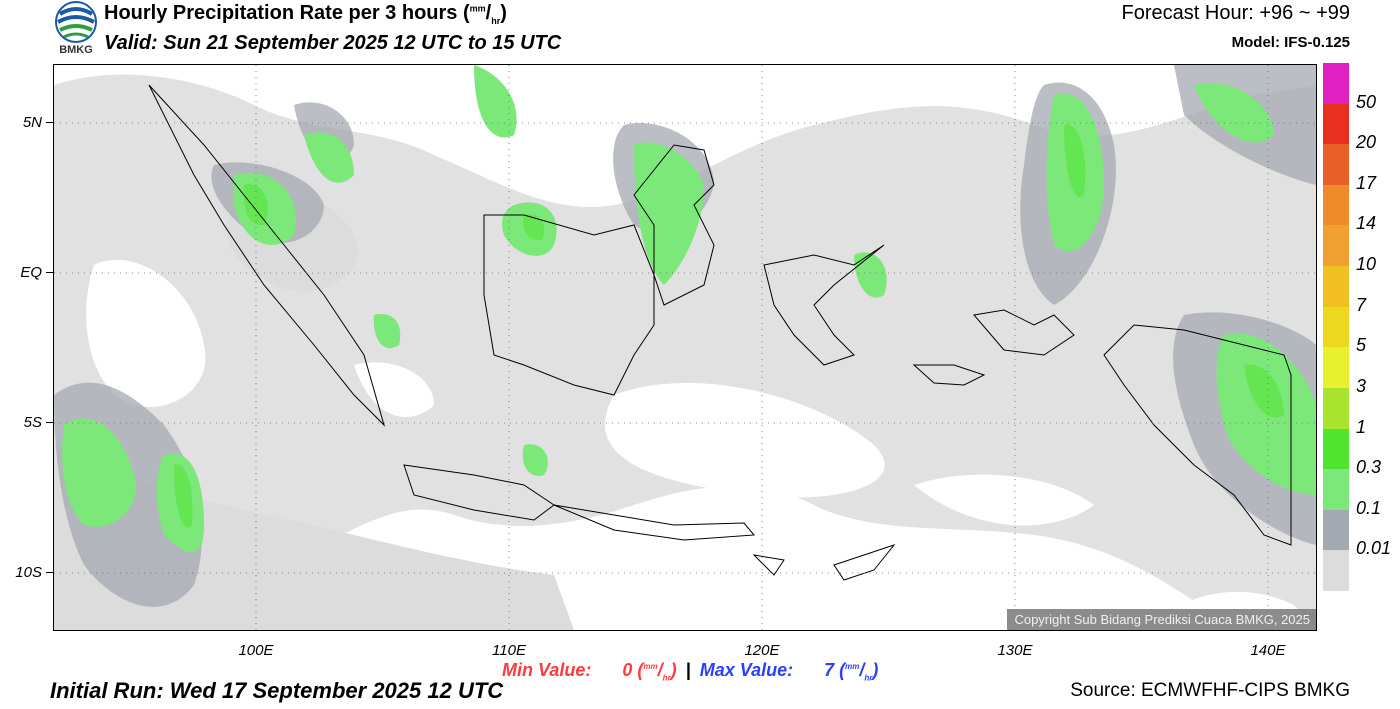 Image resolution: width=1400 pixels, height=709 pixels. I want to click on lon-label-140e: 140E, so click(1268, 650).